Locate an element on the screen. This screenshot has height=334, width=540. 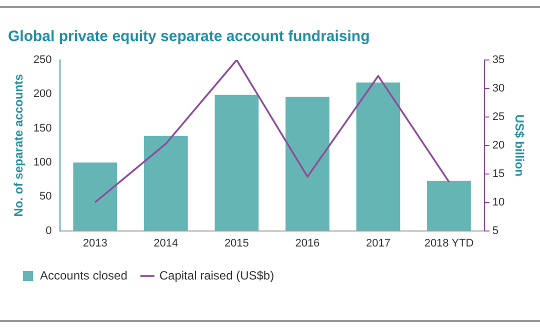
y-tick-label: 0 is located at coordinates (49, 230).